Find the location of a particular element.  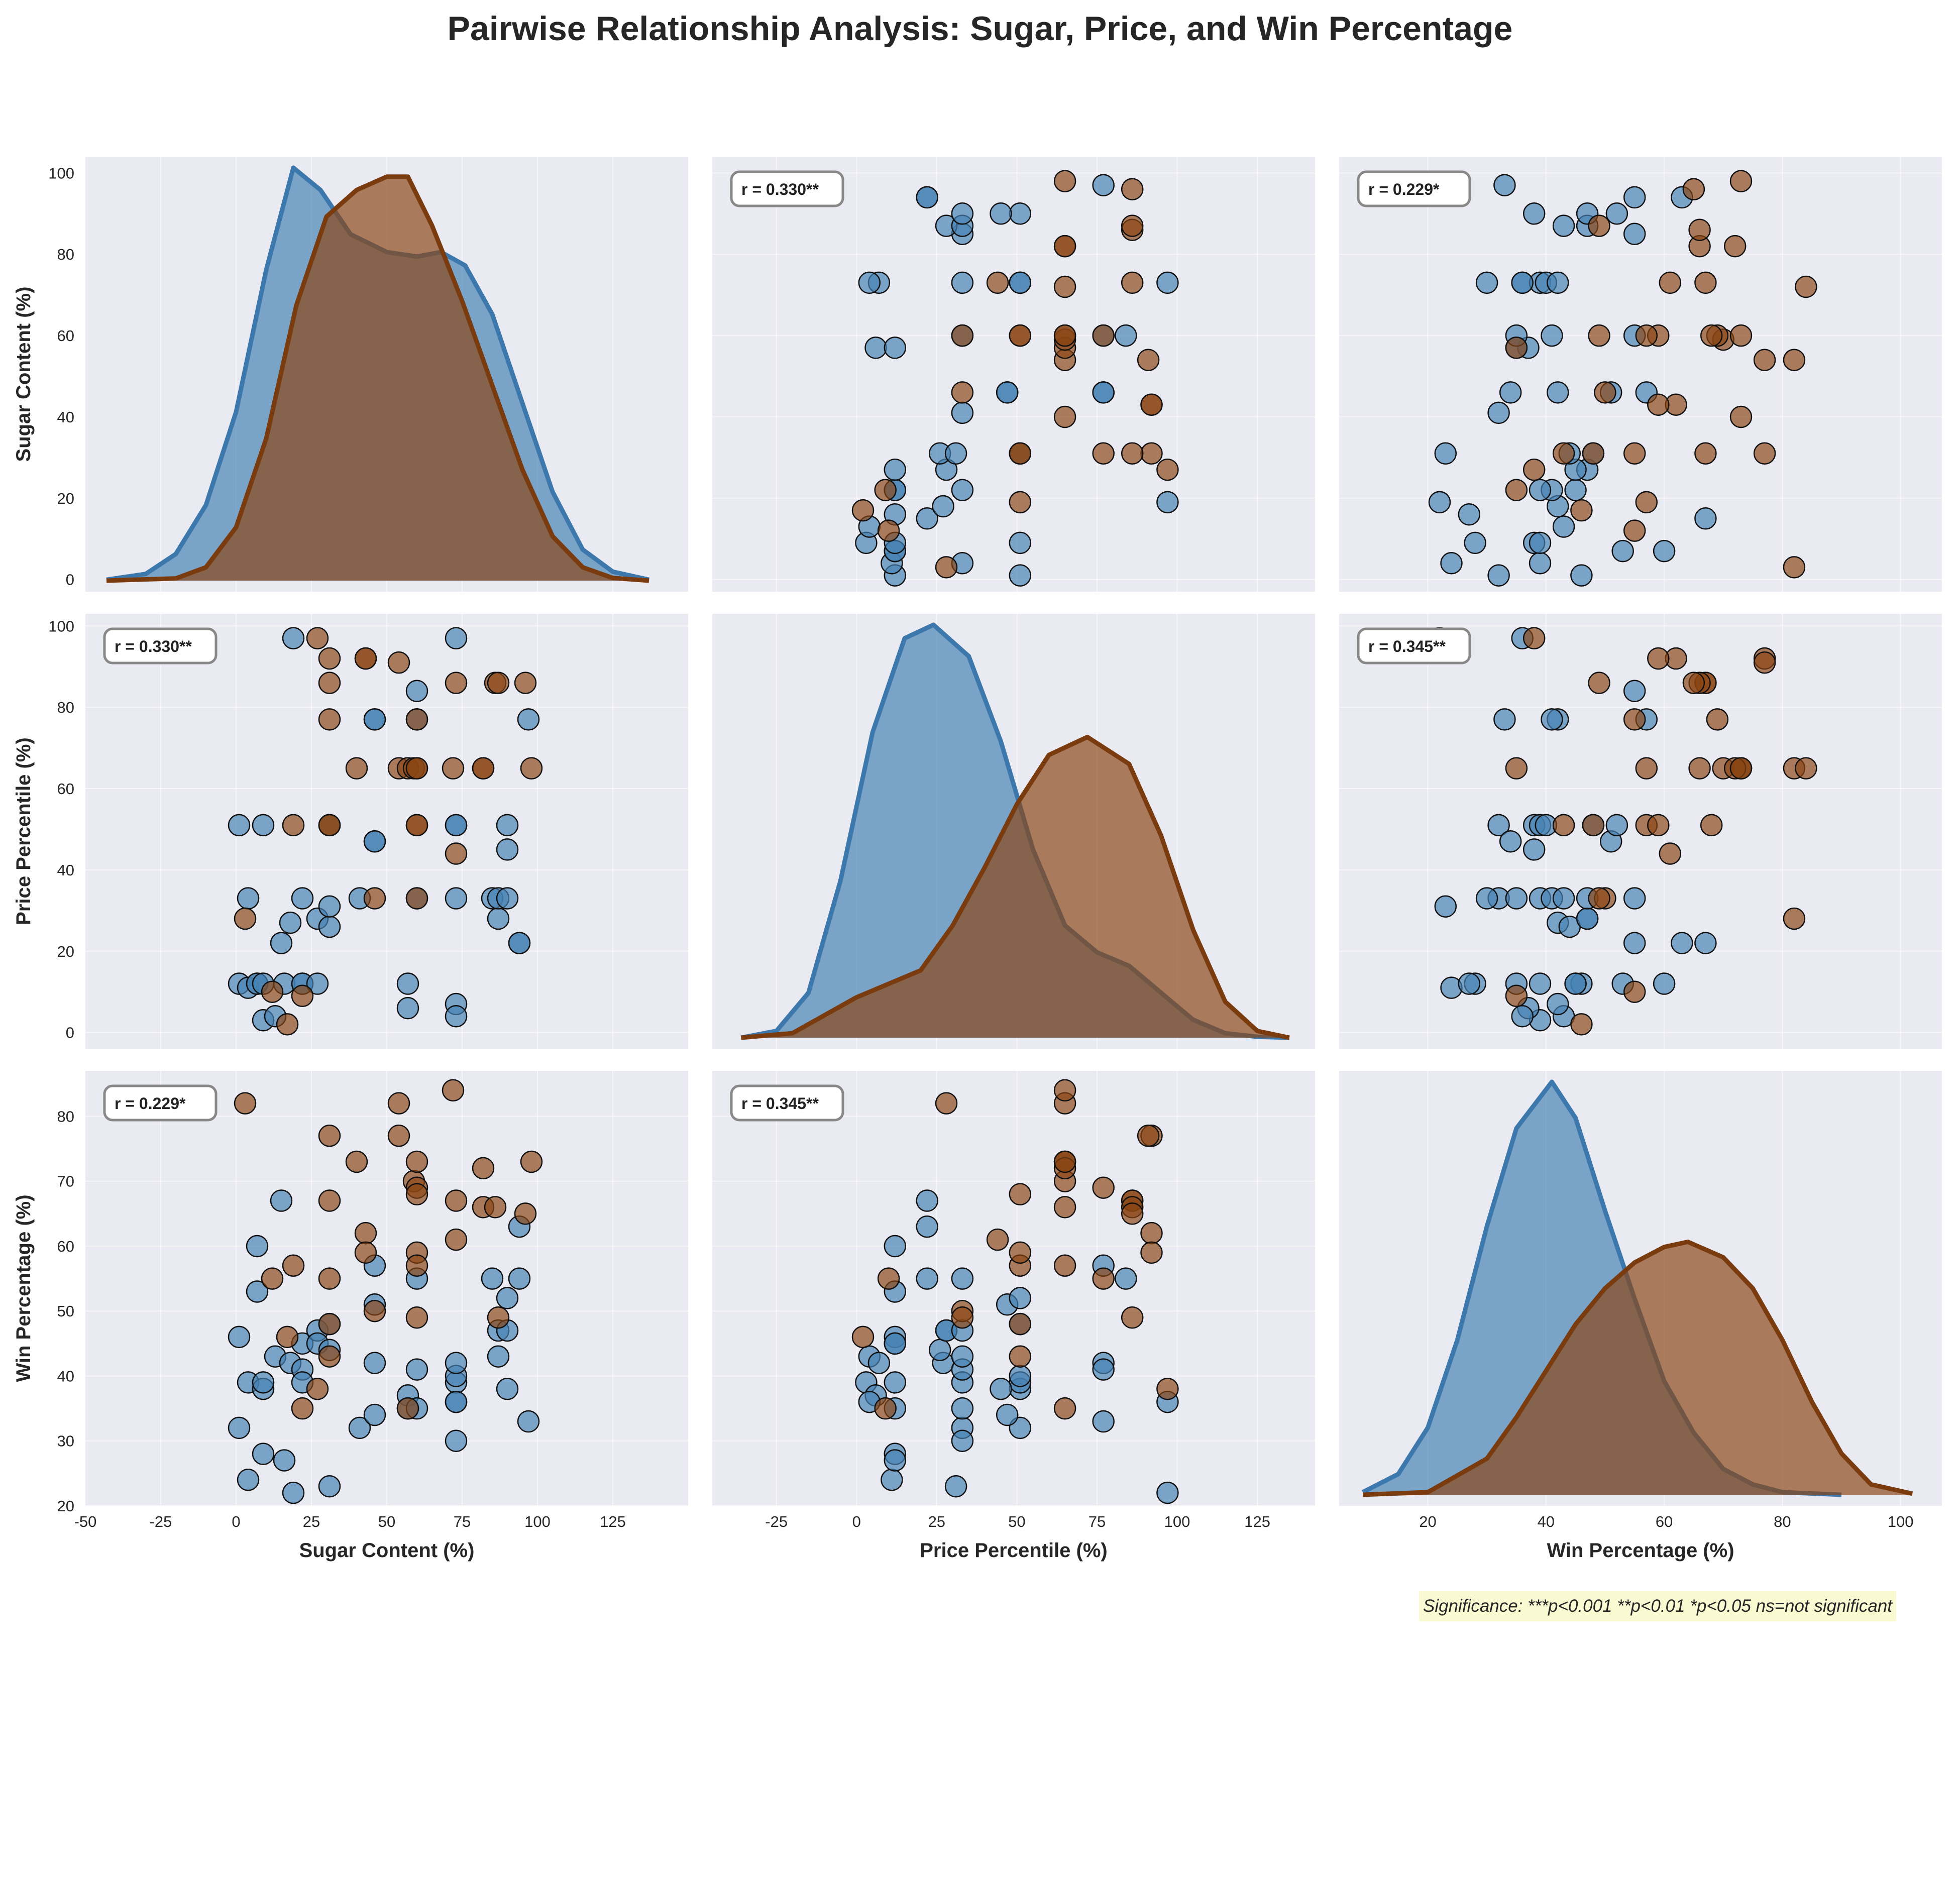

x-tick-label: 100 is located at coordinates (538, 1521).